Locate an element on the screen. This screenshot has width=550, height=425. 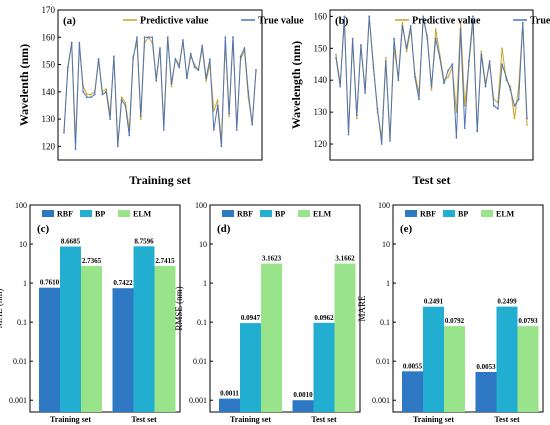
y-tick-label: 100 is located at coordinates (21, 205).